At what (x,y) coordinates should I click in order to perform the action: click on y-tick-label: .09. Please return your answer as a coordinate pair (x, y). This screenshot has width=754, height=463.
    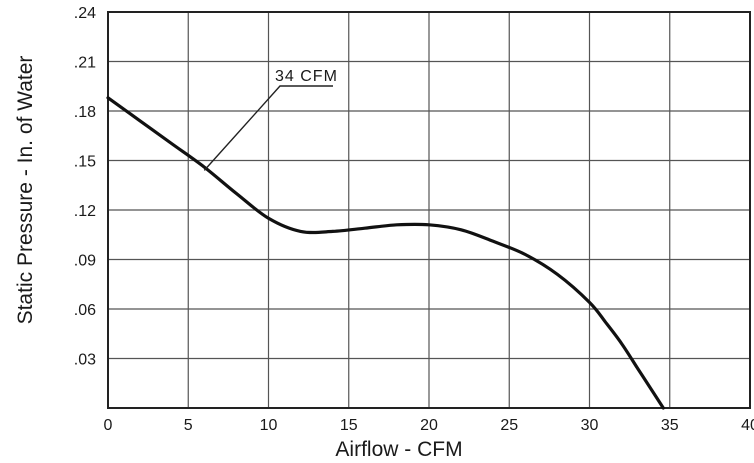
    Looking at the image, I should click on (85, 261).